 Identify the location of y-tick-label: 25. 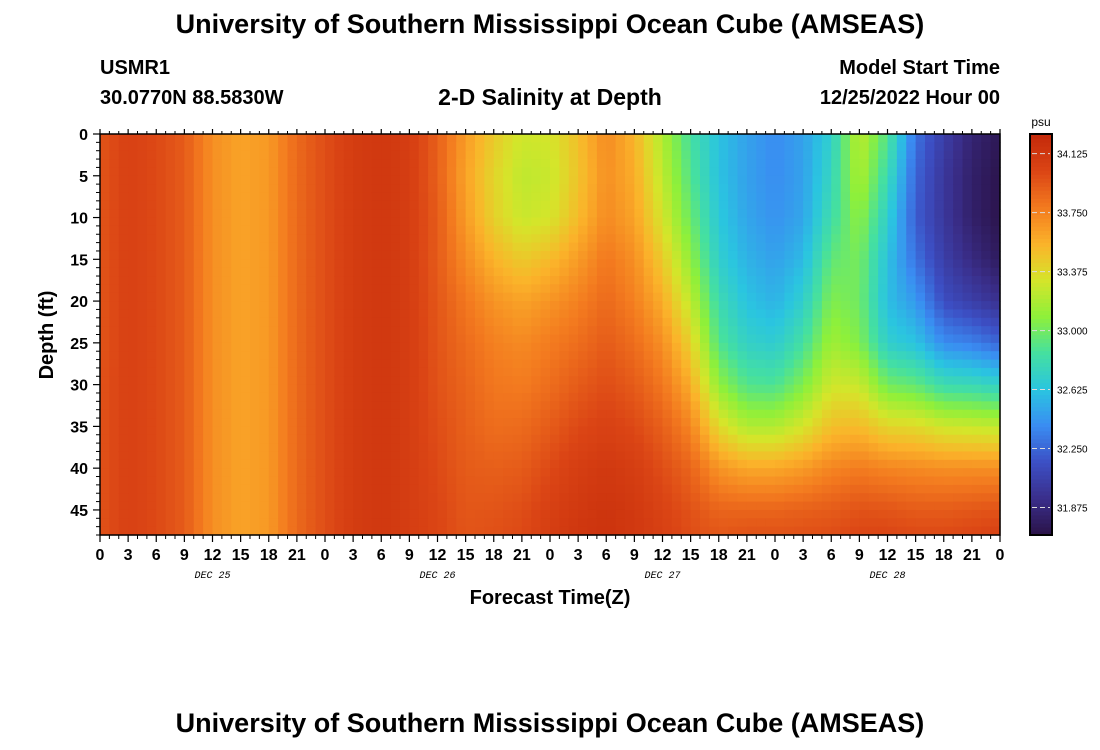
(79, 344).